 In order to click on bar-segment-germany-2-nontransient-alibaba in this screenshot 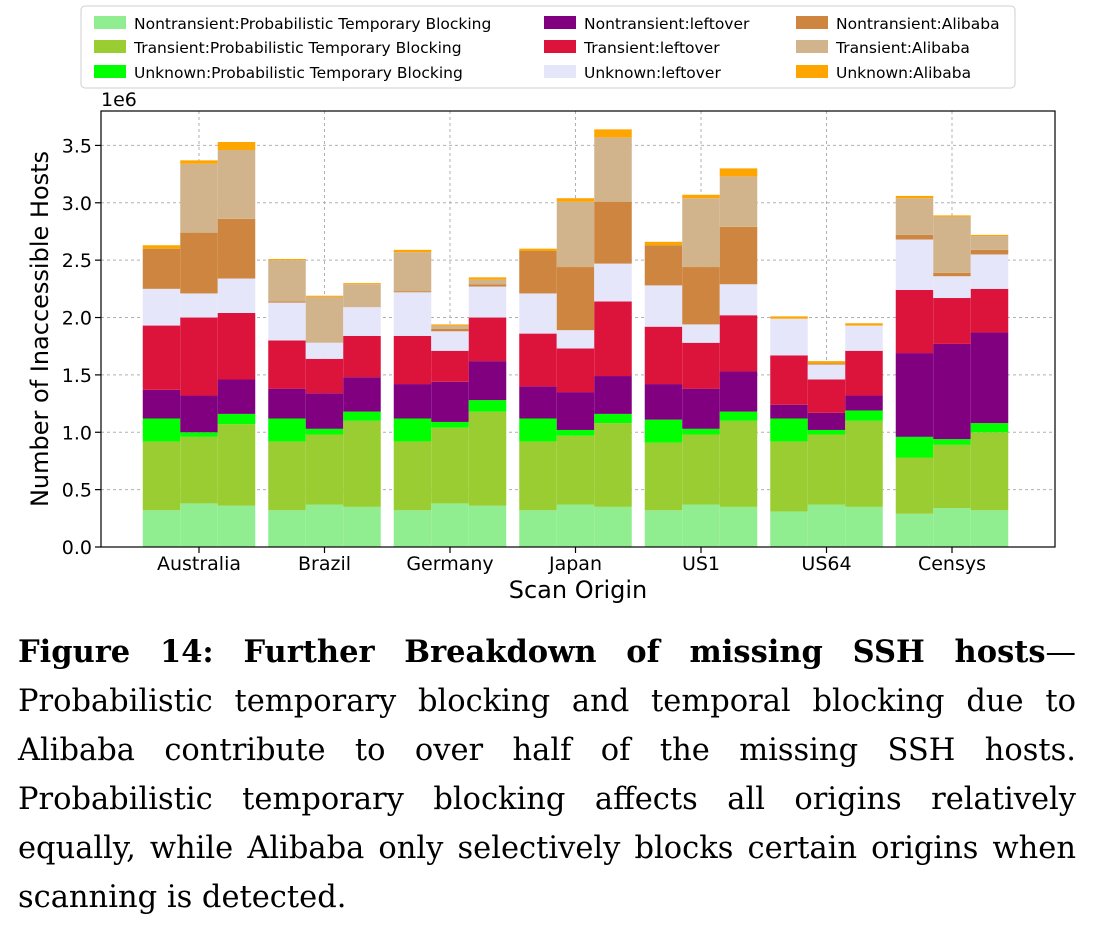, I will do `click(450, 330)`.